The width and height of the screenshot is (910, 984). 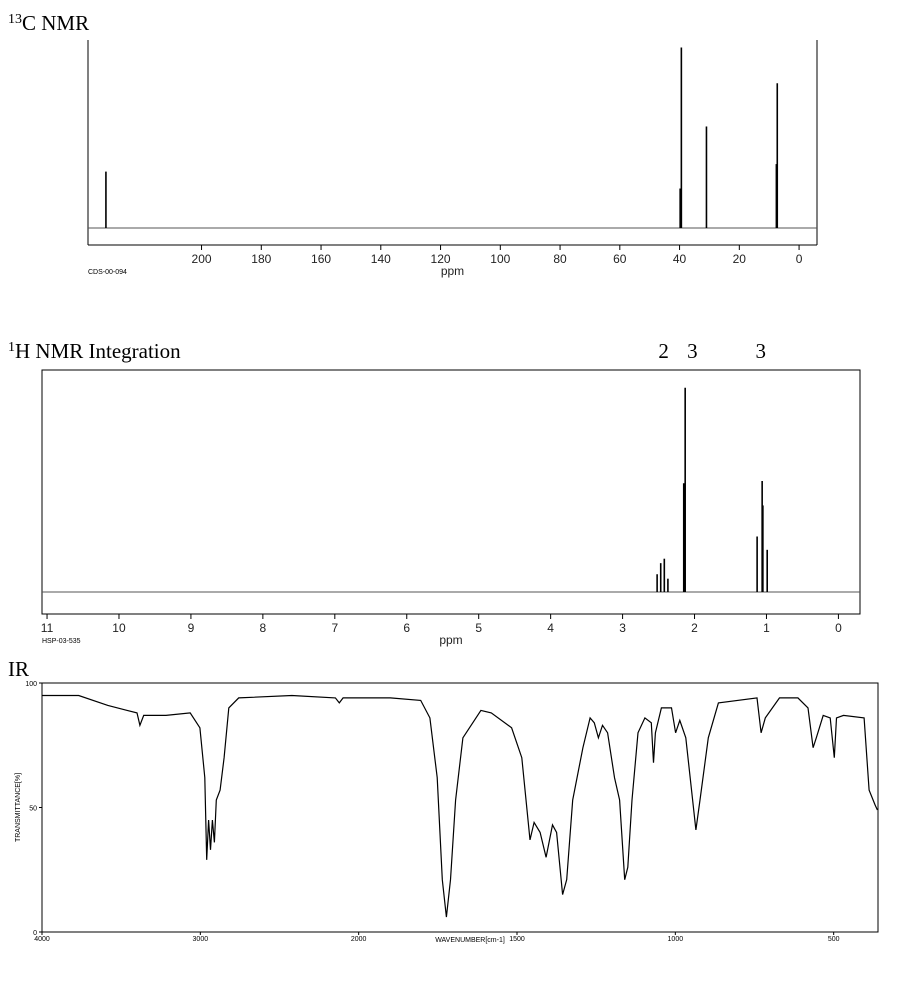 I want to click on title-main: C NMR, so click(x=55, y=23).